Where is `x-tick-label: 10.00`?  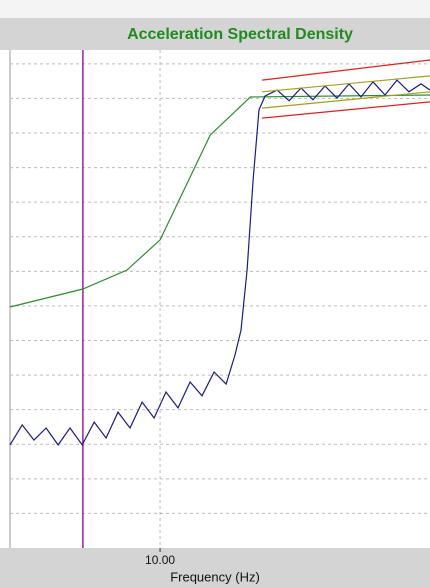
x-tick-label: 10.00 is located at coordinates (160, 560).